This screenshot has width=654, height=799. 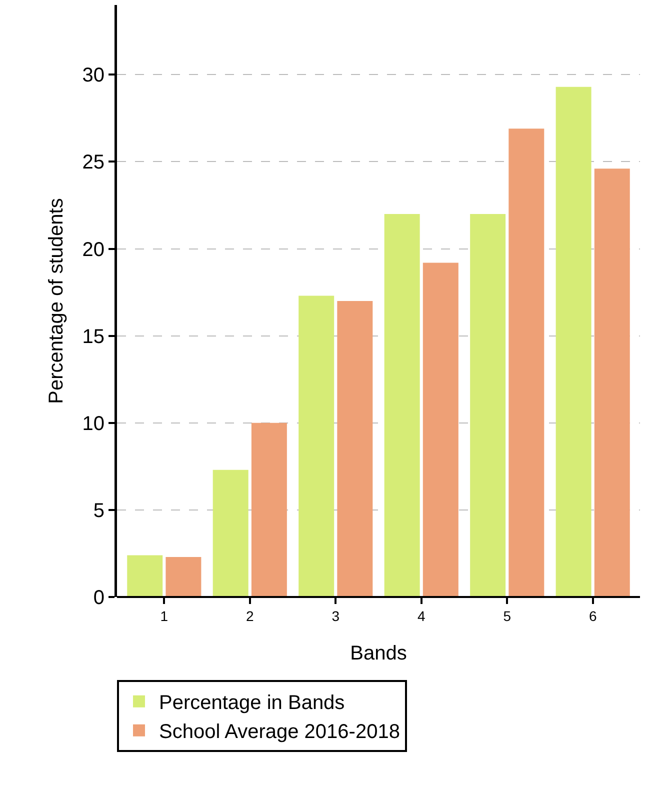 I want to click on y-axis-title: Percentage of students, so click(x=57, y=301).